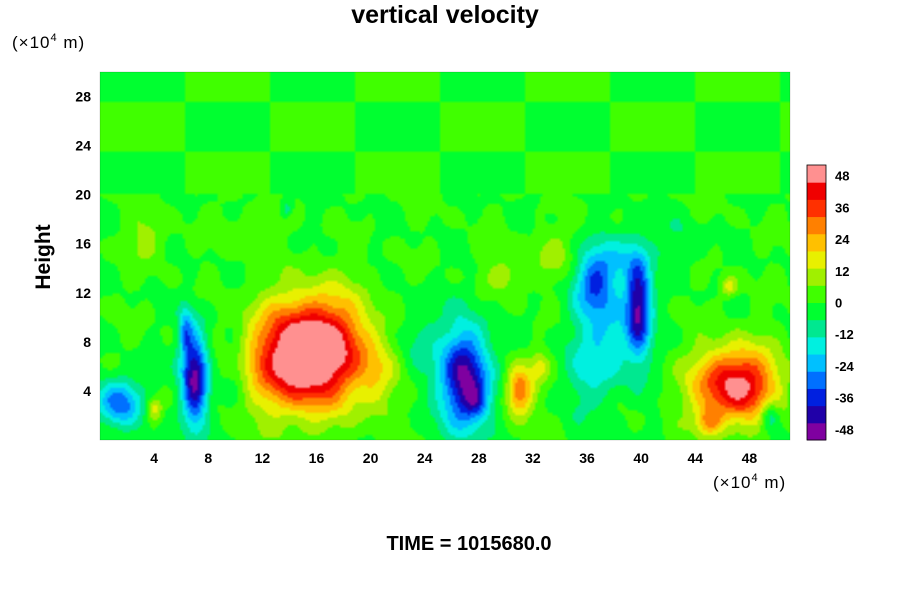 This screenshot has height=600, width=900. What do you see at coordinates (844, 398) in the screenshot?
I see `colorbar-label: -36` at bounding box center [844, 398].